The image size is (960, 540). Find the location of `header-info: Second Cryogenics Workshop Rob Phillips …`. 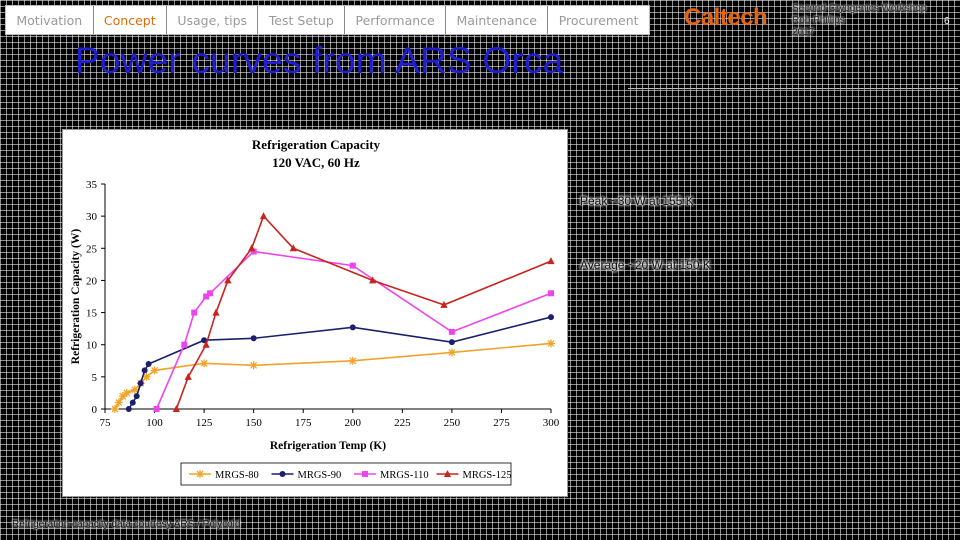

header-info: Second Cryogenics Workshop Rob Phillips … is located at coordinates (867, 21).